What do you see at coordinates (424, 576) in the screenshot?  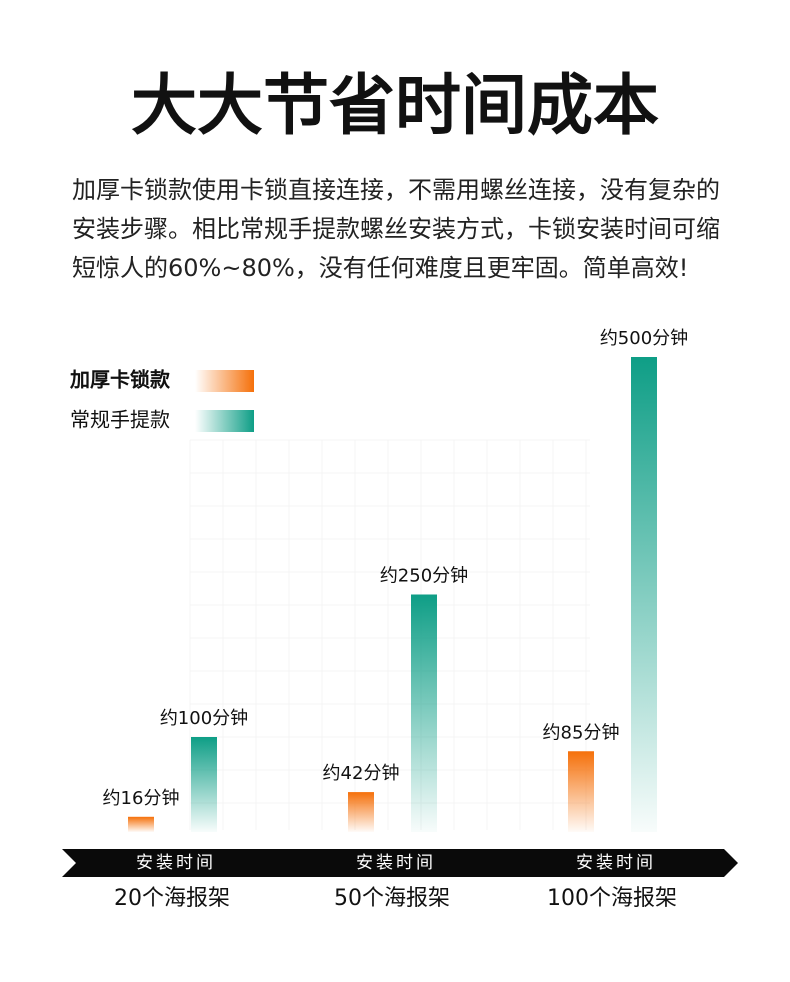 I see `data-label: 约250分钟` at bounding box center [424, 576].